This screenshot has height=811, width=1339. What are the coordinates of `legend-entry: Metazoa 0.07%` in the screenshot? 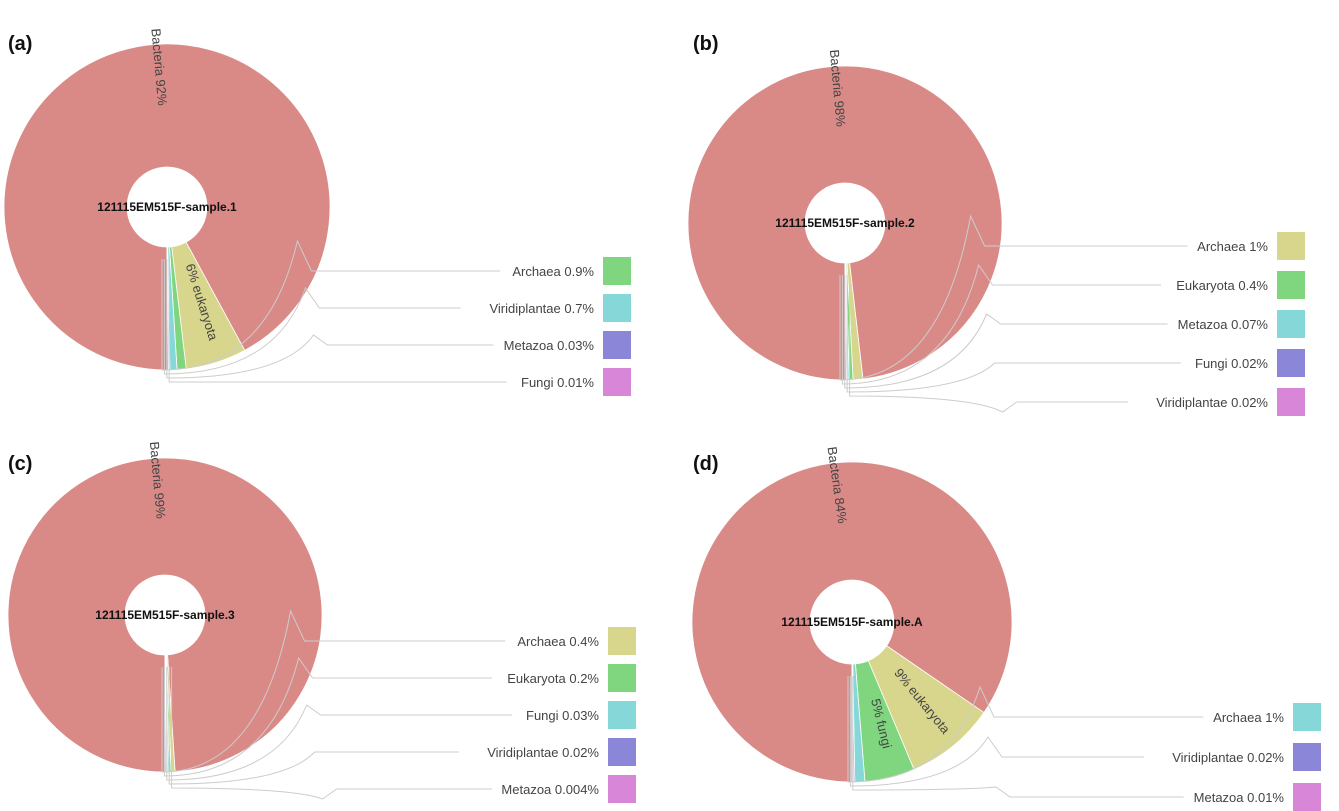 It's located at (1223, 324).